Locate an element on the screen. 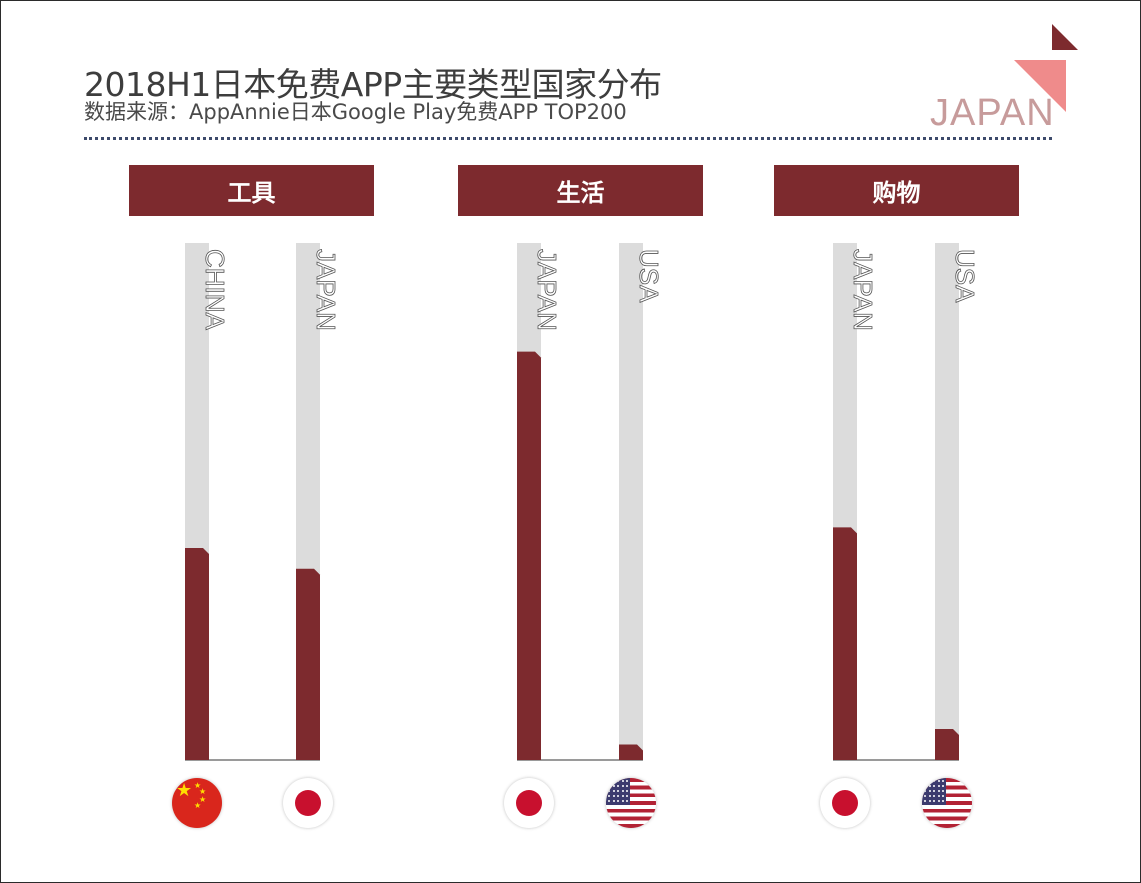 The height and width of the screenshot is (883, 1141). country-label: CHINA is located at coordinates (215, 290).